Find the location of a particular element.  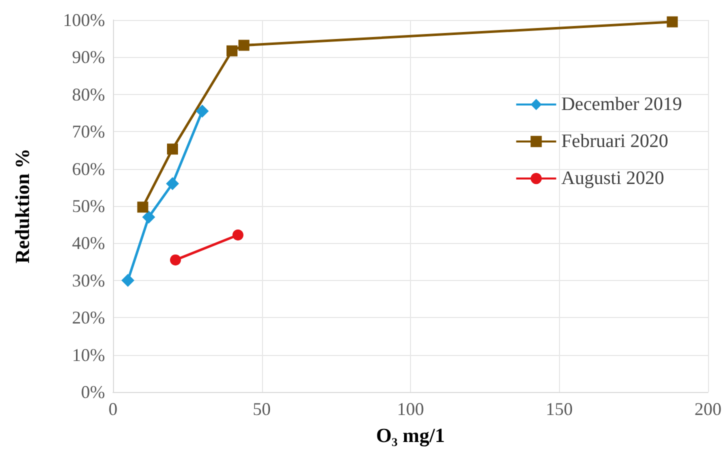

y-tick-label: 40% is located at coordinates (88, 243).